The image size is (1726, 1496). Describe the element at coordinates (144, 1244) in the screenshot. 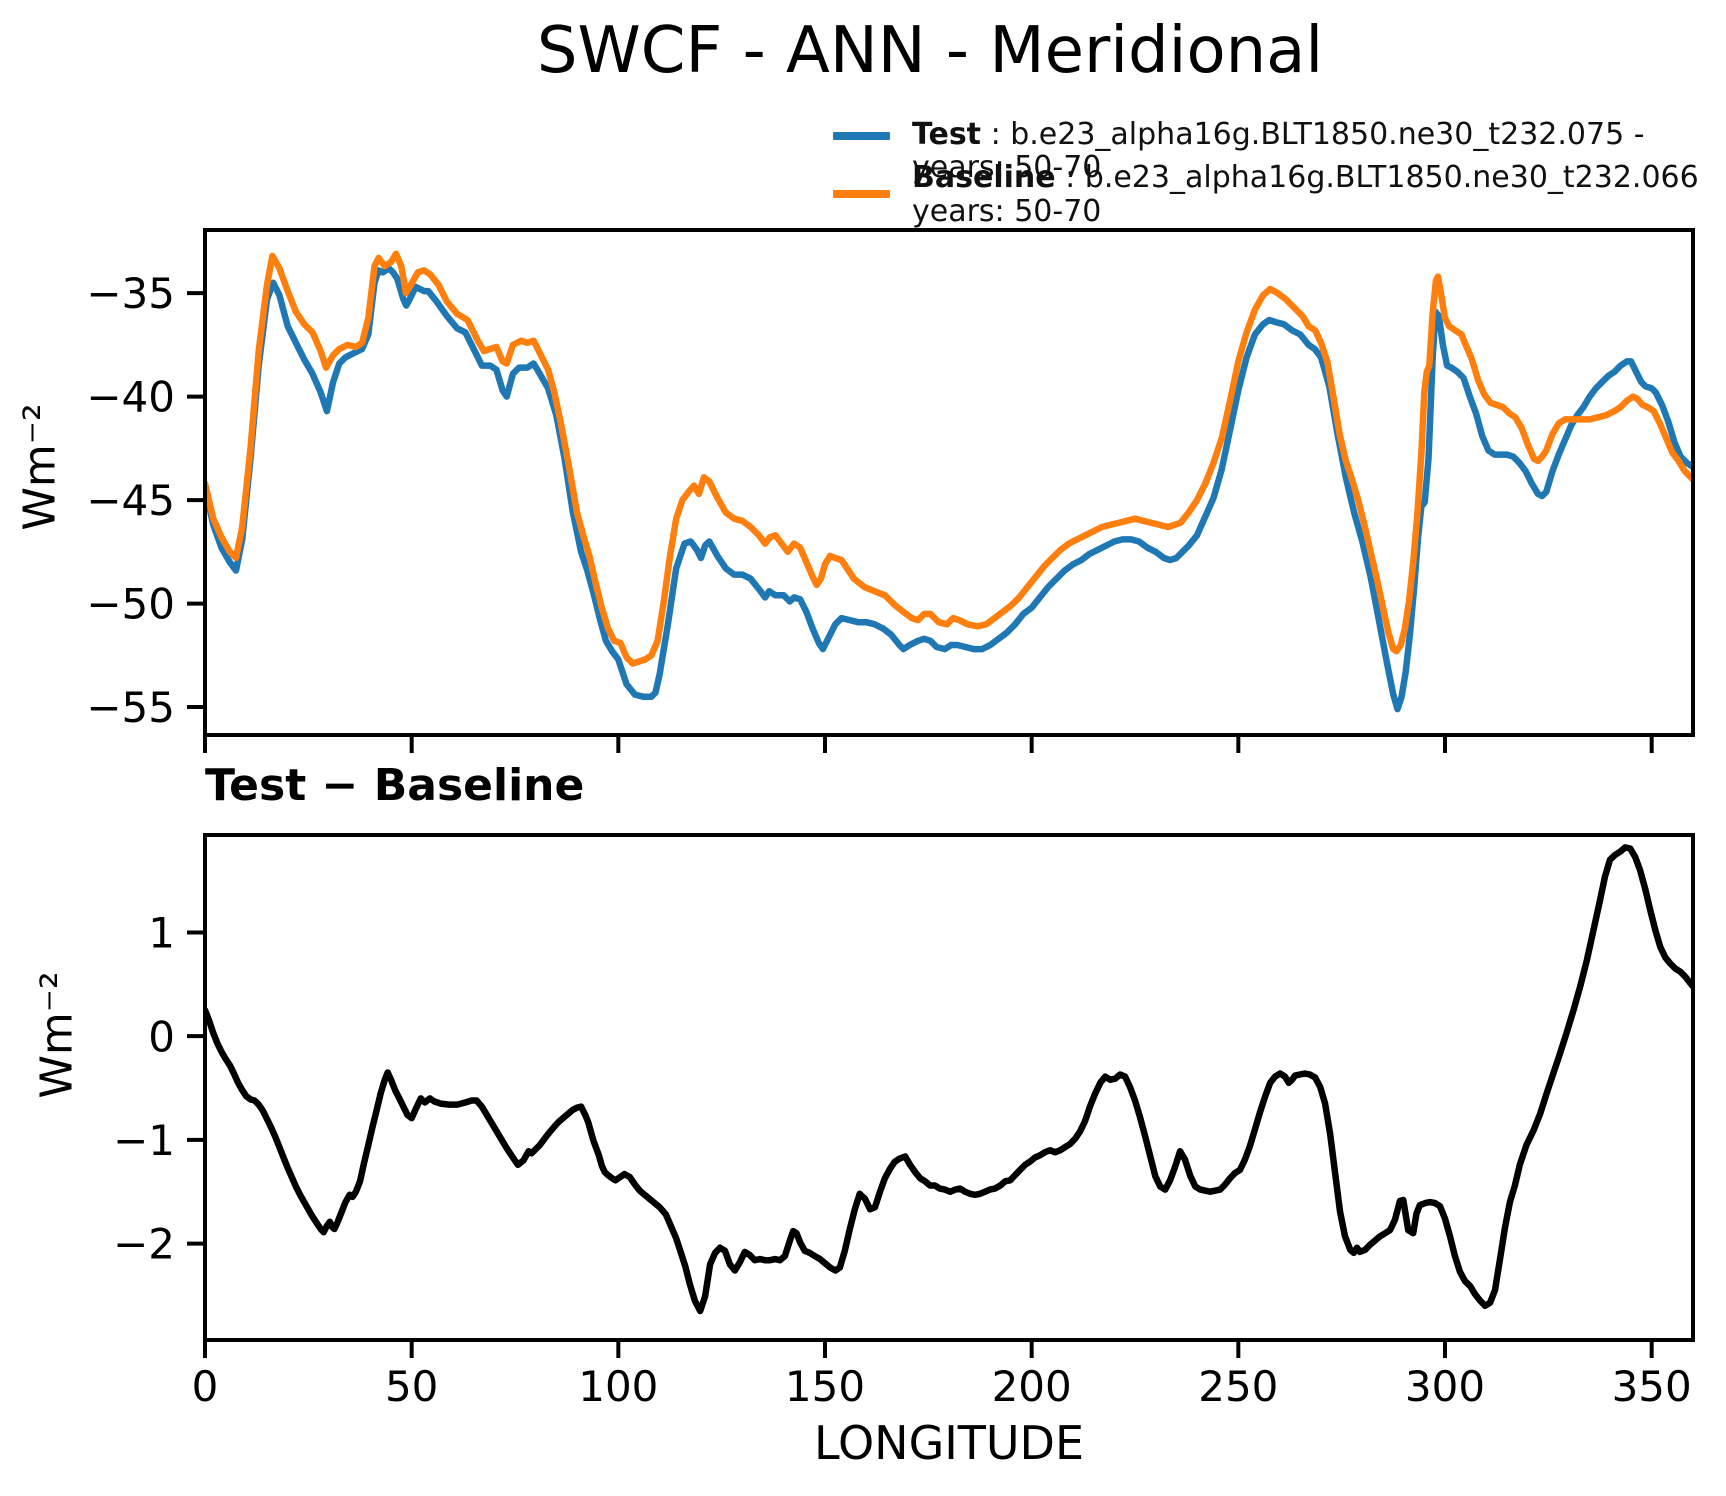

I see `y-tick-label: −2` at that location.